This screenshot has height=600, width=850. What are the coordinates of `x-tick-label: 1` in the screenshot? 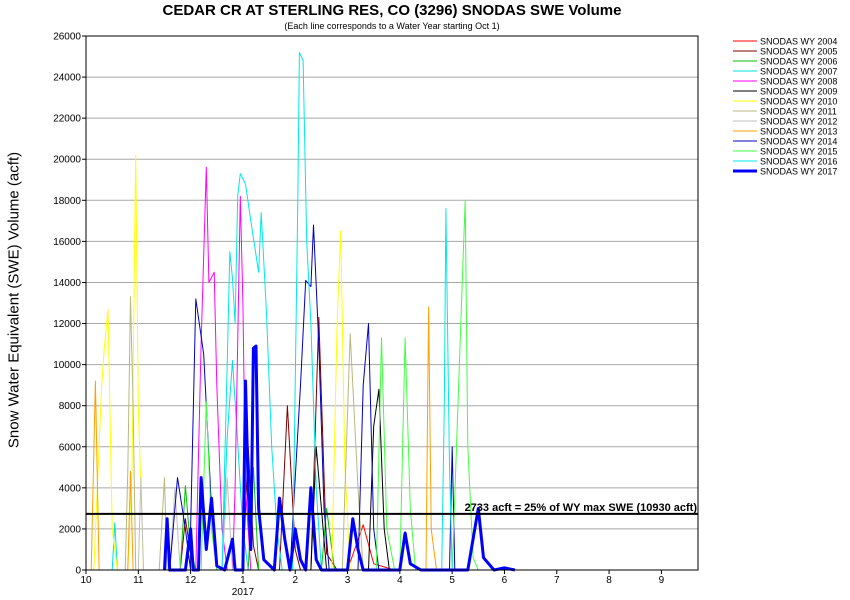 It's located at (243, 580).